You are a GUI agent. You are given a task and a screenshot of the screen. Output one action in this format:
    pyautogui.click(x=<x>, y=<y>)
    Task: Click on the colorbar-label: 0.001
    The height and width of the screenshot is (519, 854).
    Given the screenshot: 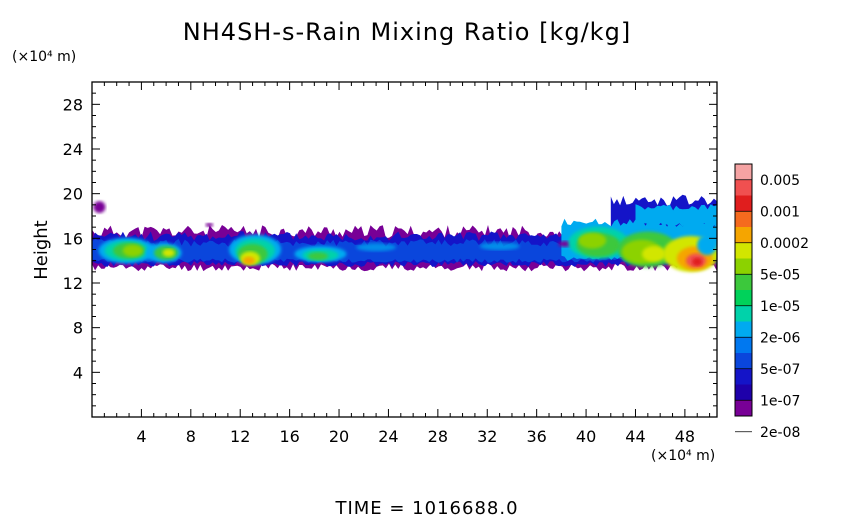 What is the action you would take?
    pyautogui.click(x=780, y=212)
    